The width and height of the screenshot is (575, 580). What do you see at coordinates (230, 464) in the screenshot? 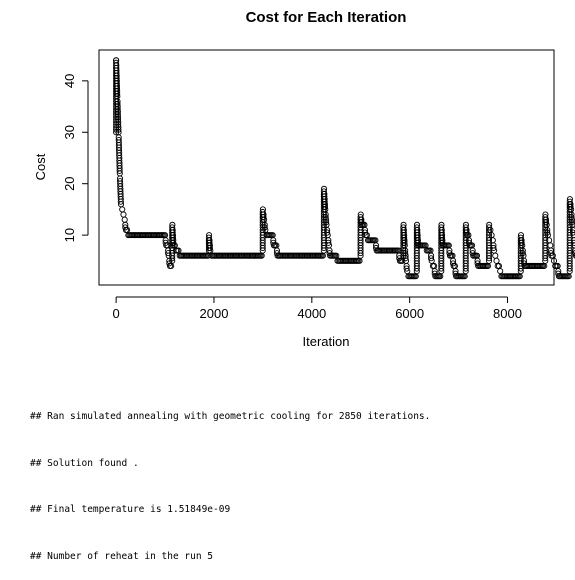
I see `console-line: ## Solution found .` at bounding box center [230, 464].